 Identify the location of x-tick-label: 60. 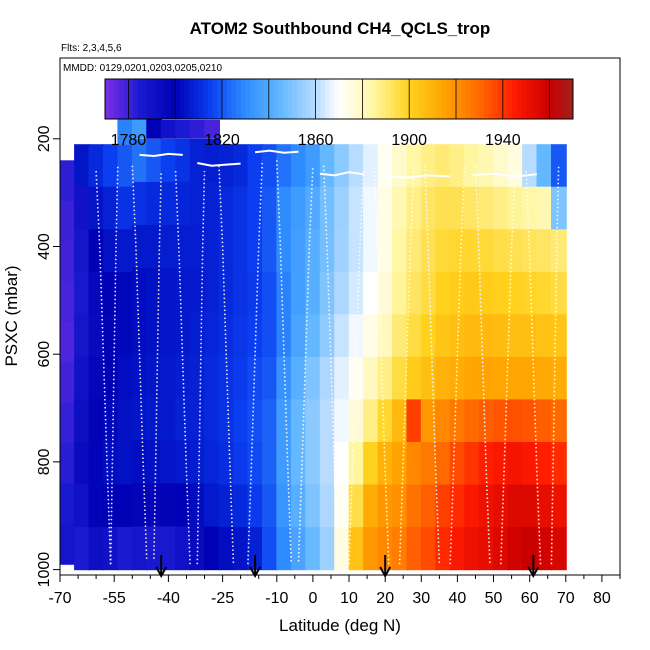
(530, 598).